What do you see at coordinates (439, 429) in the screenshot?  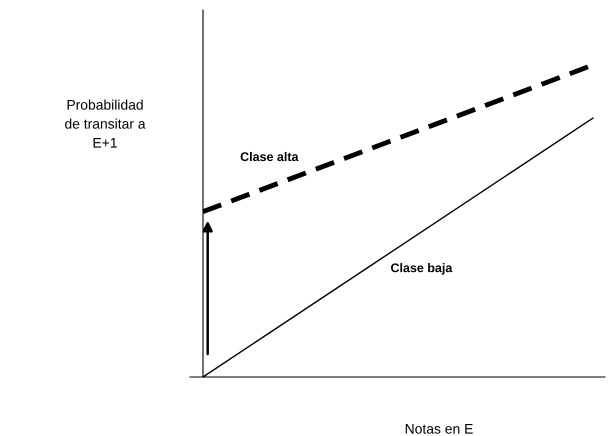 I see `x-axis-title: Notas en E` at bounding box center [439, 429].